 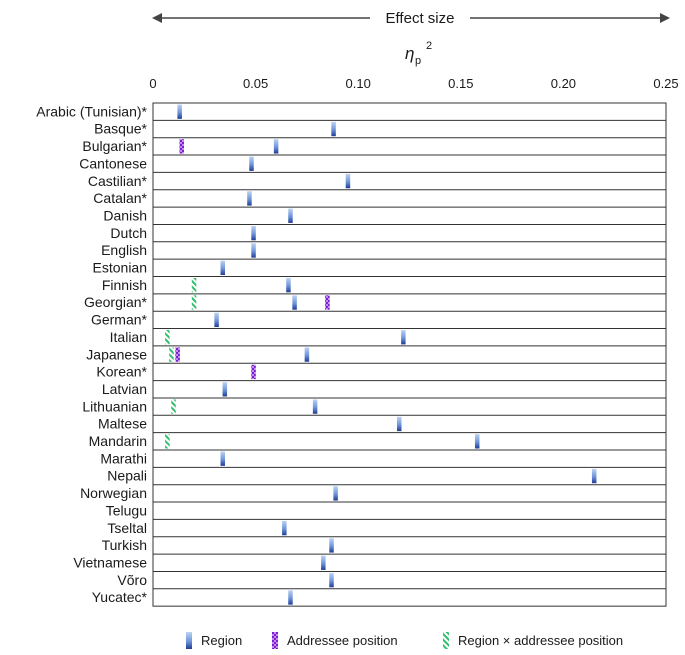 I want to click on chart-row: Latvian, so click(x=384, y=388).